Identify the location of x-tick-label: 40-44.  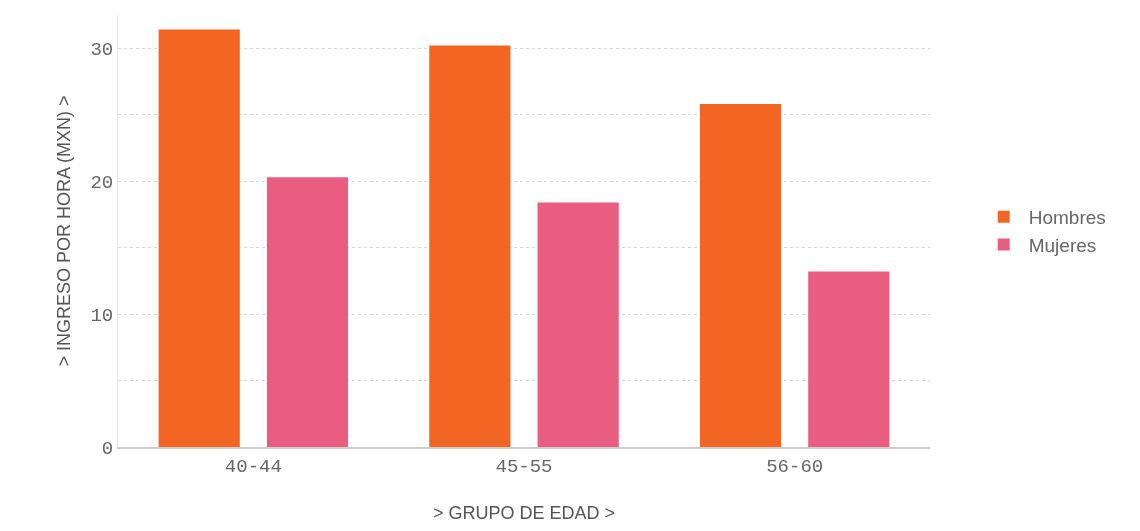
(253, 466).